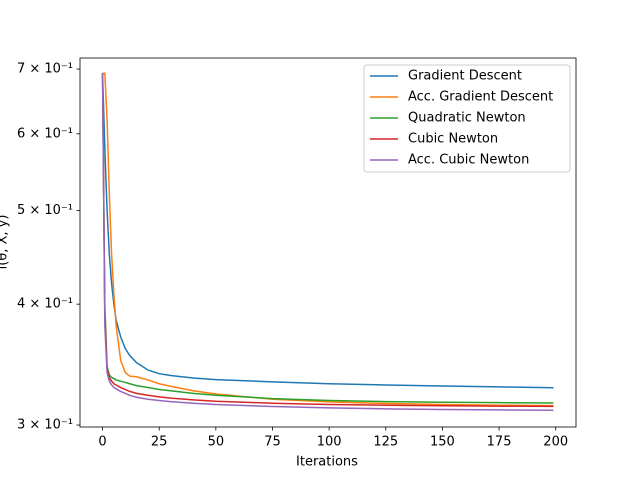  What do you see at coordinates (45, 304) in the screenshot?
I see `y-tick-label: 4 × 10⁻¹` at bounding box center [45, 304].